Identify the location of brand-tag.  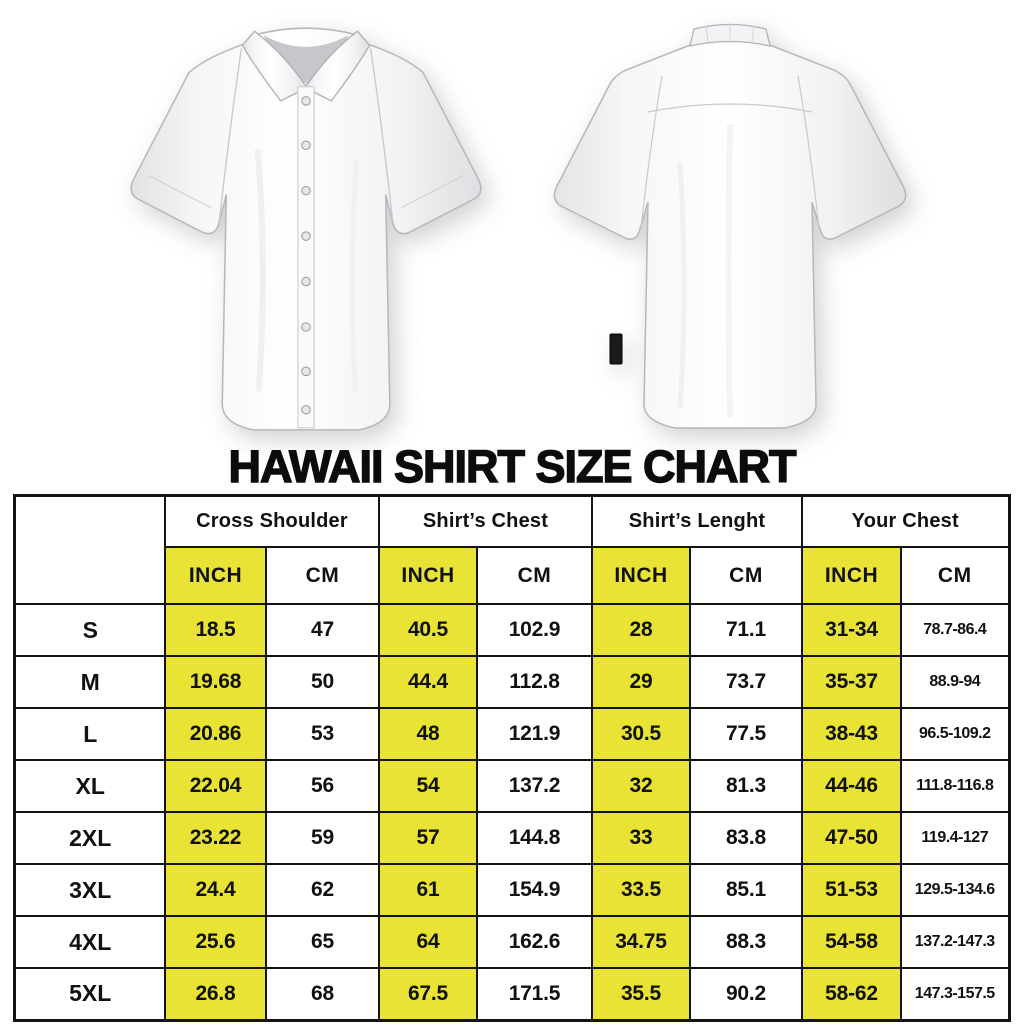
(616, 349).